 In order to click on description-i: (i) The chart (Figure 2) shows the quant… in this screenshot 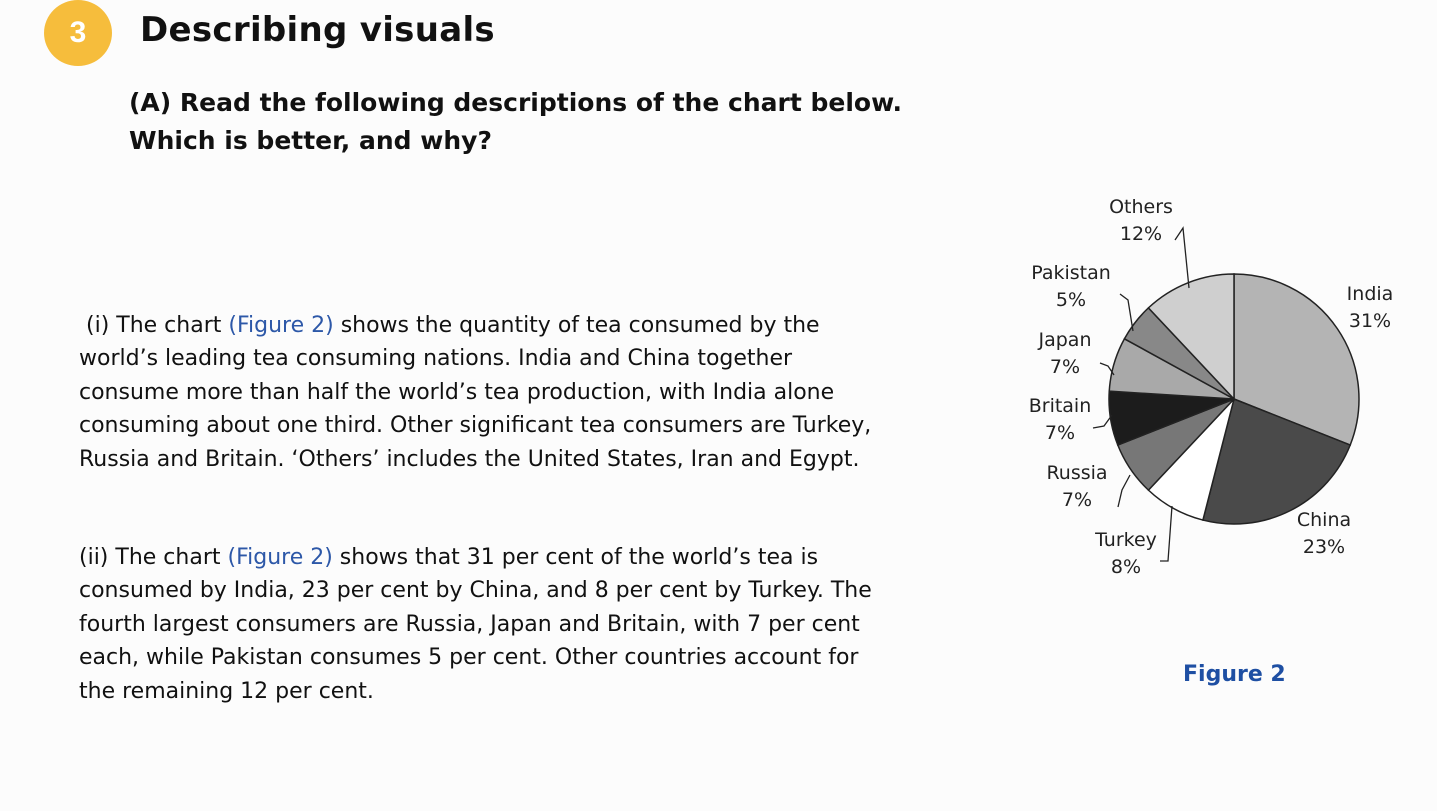, I will do `click(531, 392)`.